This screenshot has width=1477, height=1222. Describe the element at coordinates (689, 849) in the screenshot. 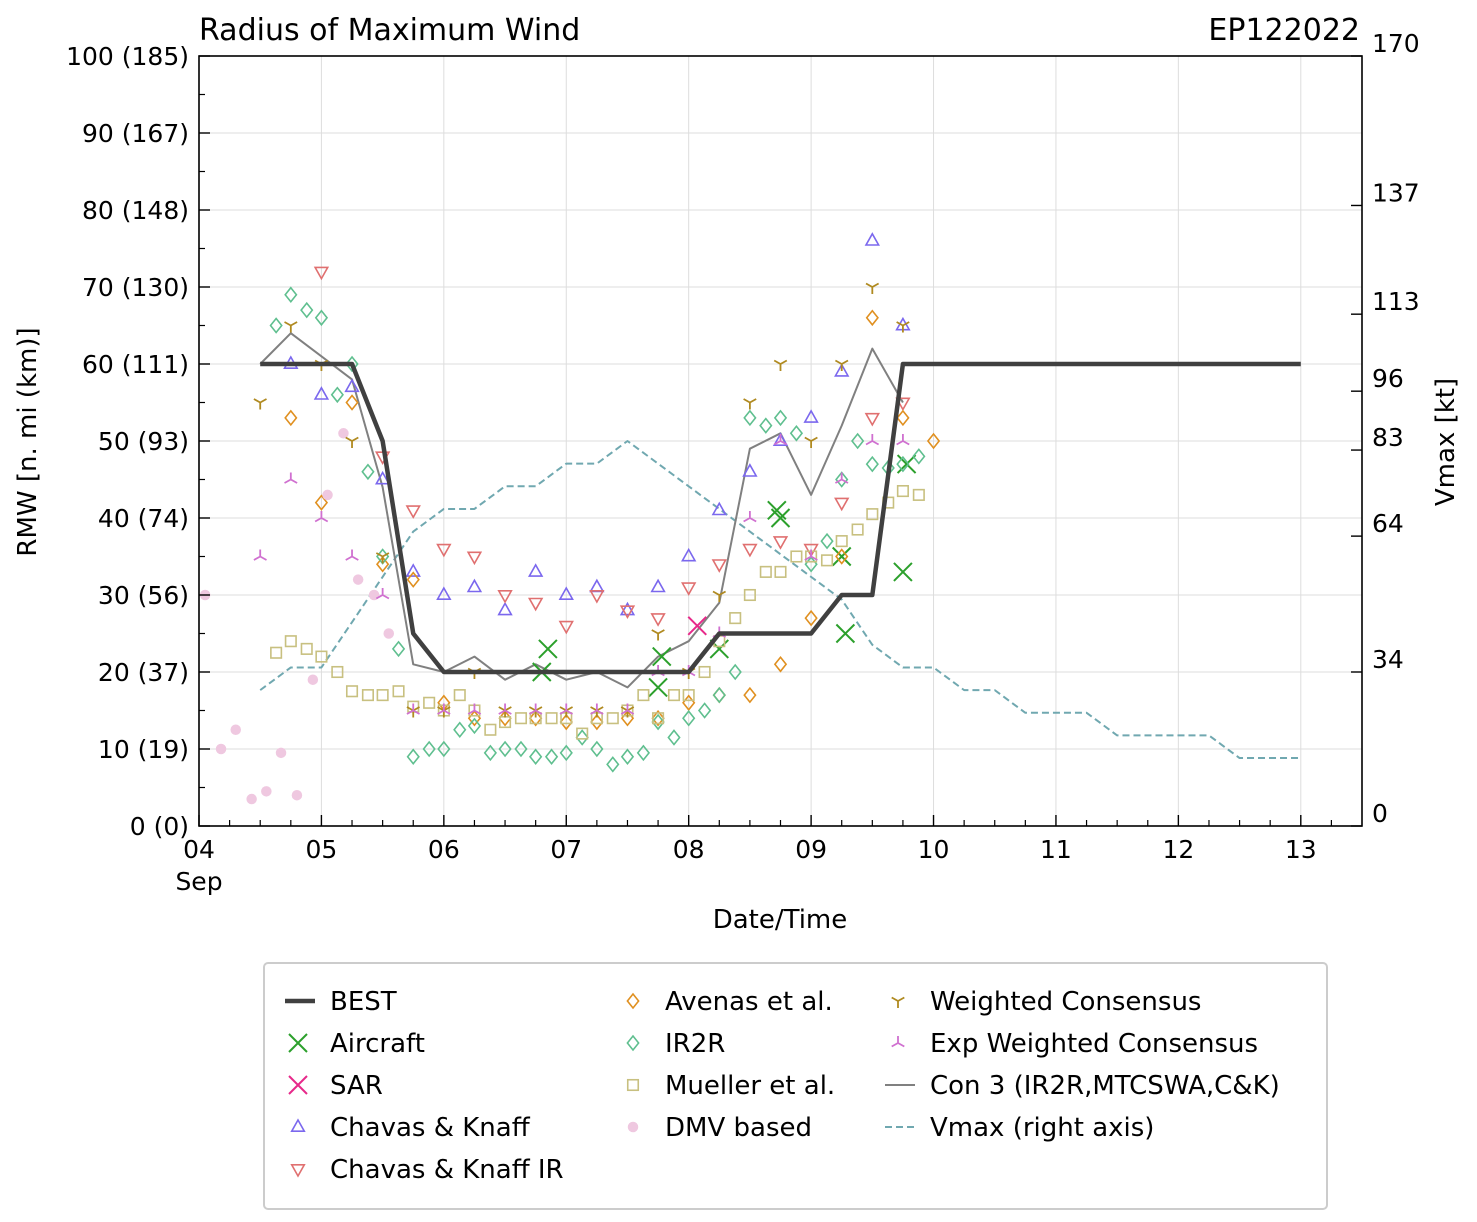

I see `x-tick-label: 08` at that location.